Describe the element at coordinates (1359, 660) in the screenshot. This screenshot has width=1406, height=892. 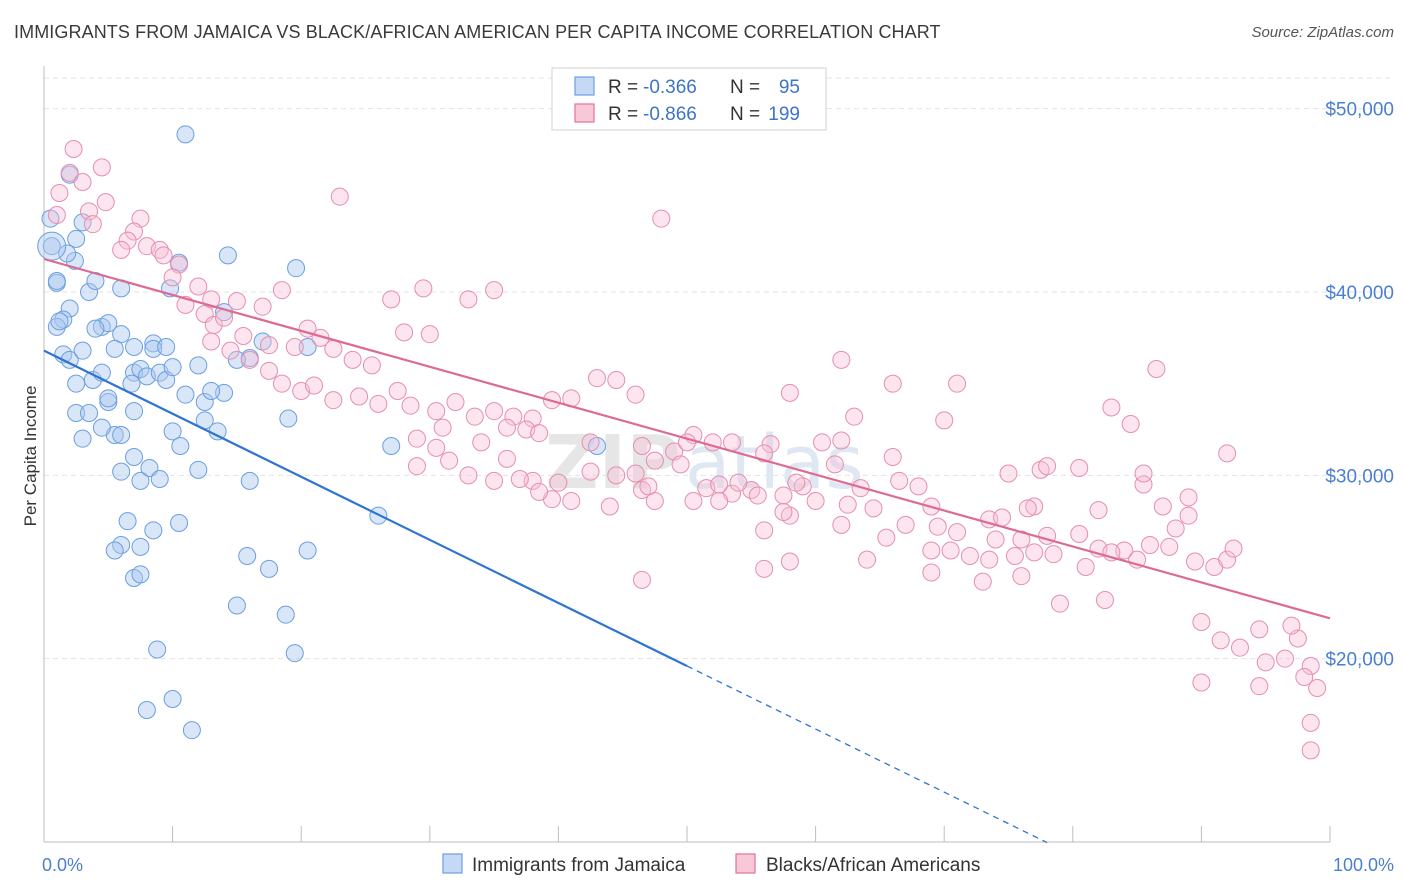
I see `y-tick-label: $20,000` at that location.